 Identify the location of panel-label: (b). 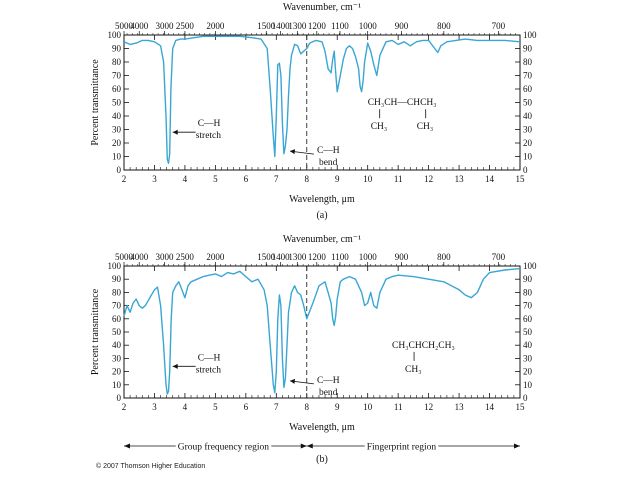
(322, 459).